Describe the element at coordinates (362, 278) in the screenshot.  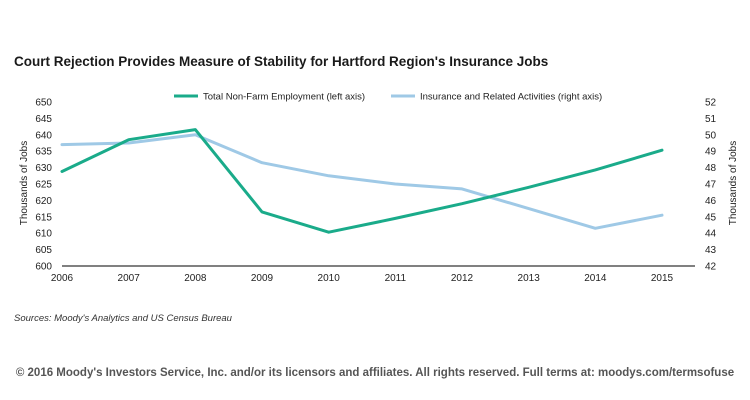
I see `x-axis-ticks: 2006 2007 2008 2009 2010 2011 2012 2013 2014 2015` at that location.